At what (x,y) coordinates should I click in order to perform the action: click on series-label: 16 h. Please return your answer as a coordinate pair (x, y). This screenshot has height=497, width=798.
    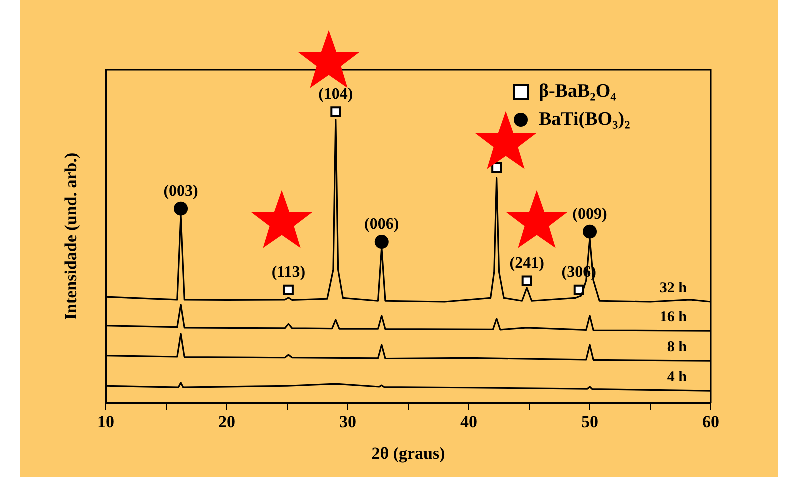
    Looking at the image, I should click on (674, 317).